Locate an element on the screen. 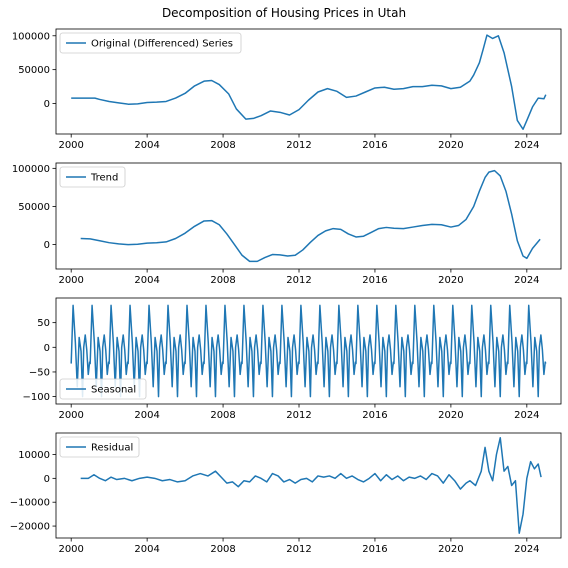  legend-label: Original (Differenced) Series is located at coordinates (162, 44).